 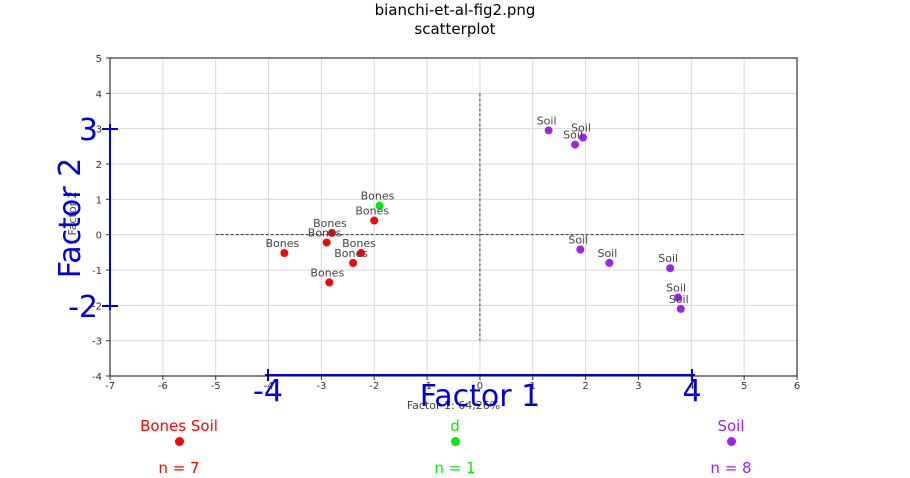 I want to click on overlay-x-tick-label: 4, so click(x=691, y=391).